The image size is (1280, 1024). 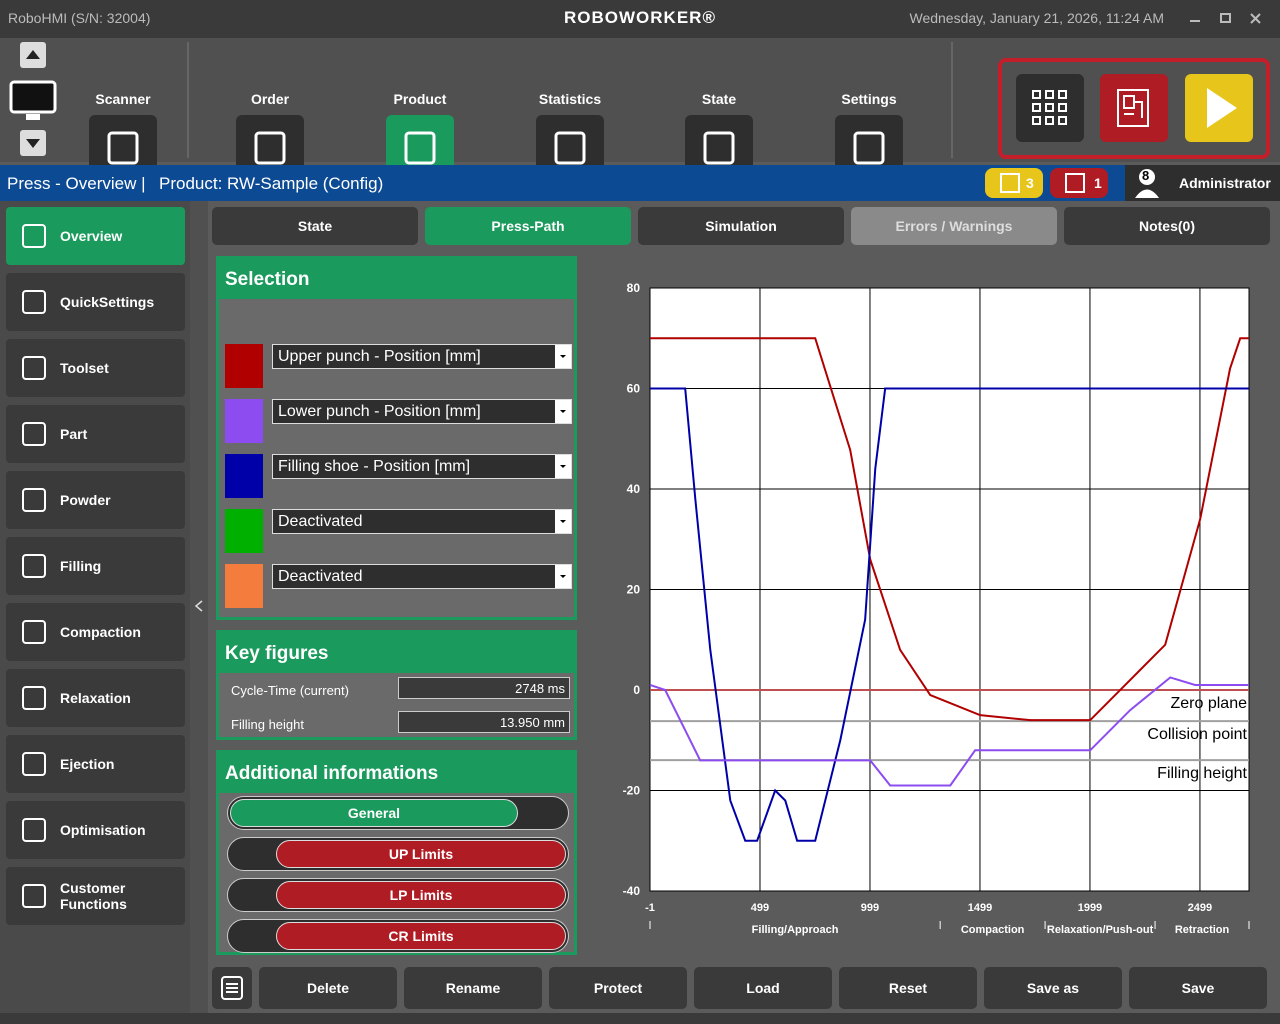 What do you see at coordinates (1200, 908) in the screenshot?
I see `x-tick-label: 2499` at bounding box center [1200, 908].